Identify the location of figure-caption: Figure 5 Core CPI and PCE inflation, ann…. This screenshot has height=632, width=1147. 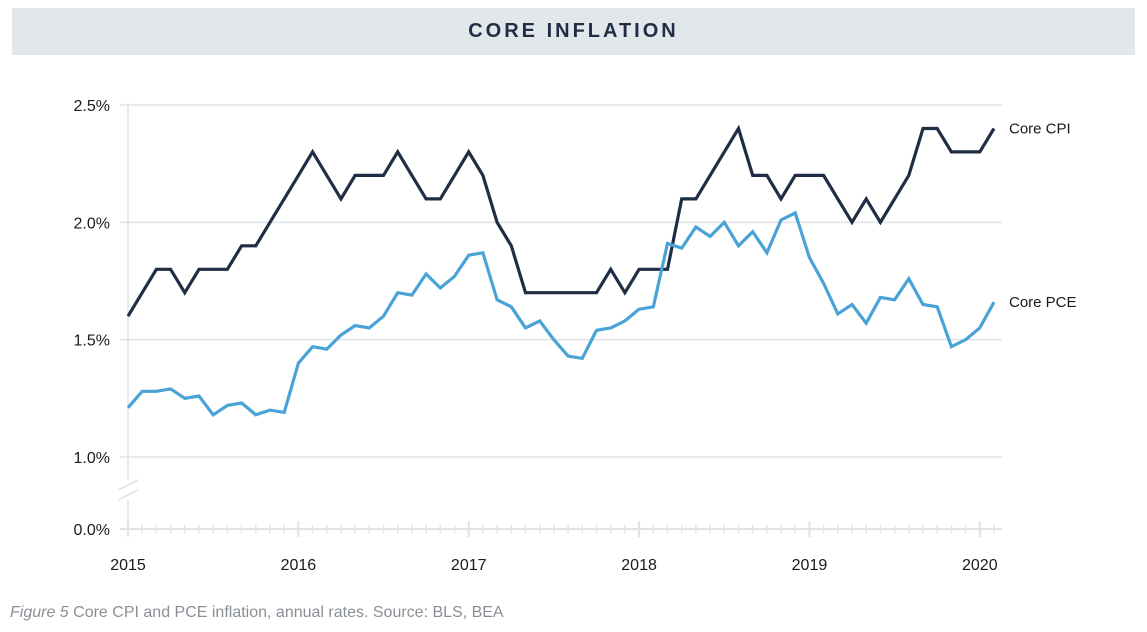
(257, 613).